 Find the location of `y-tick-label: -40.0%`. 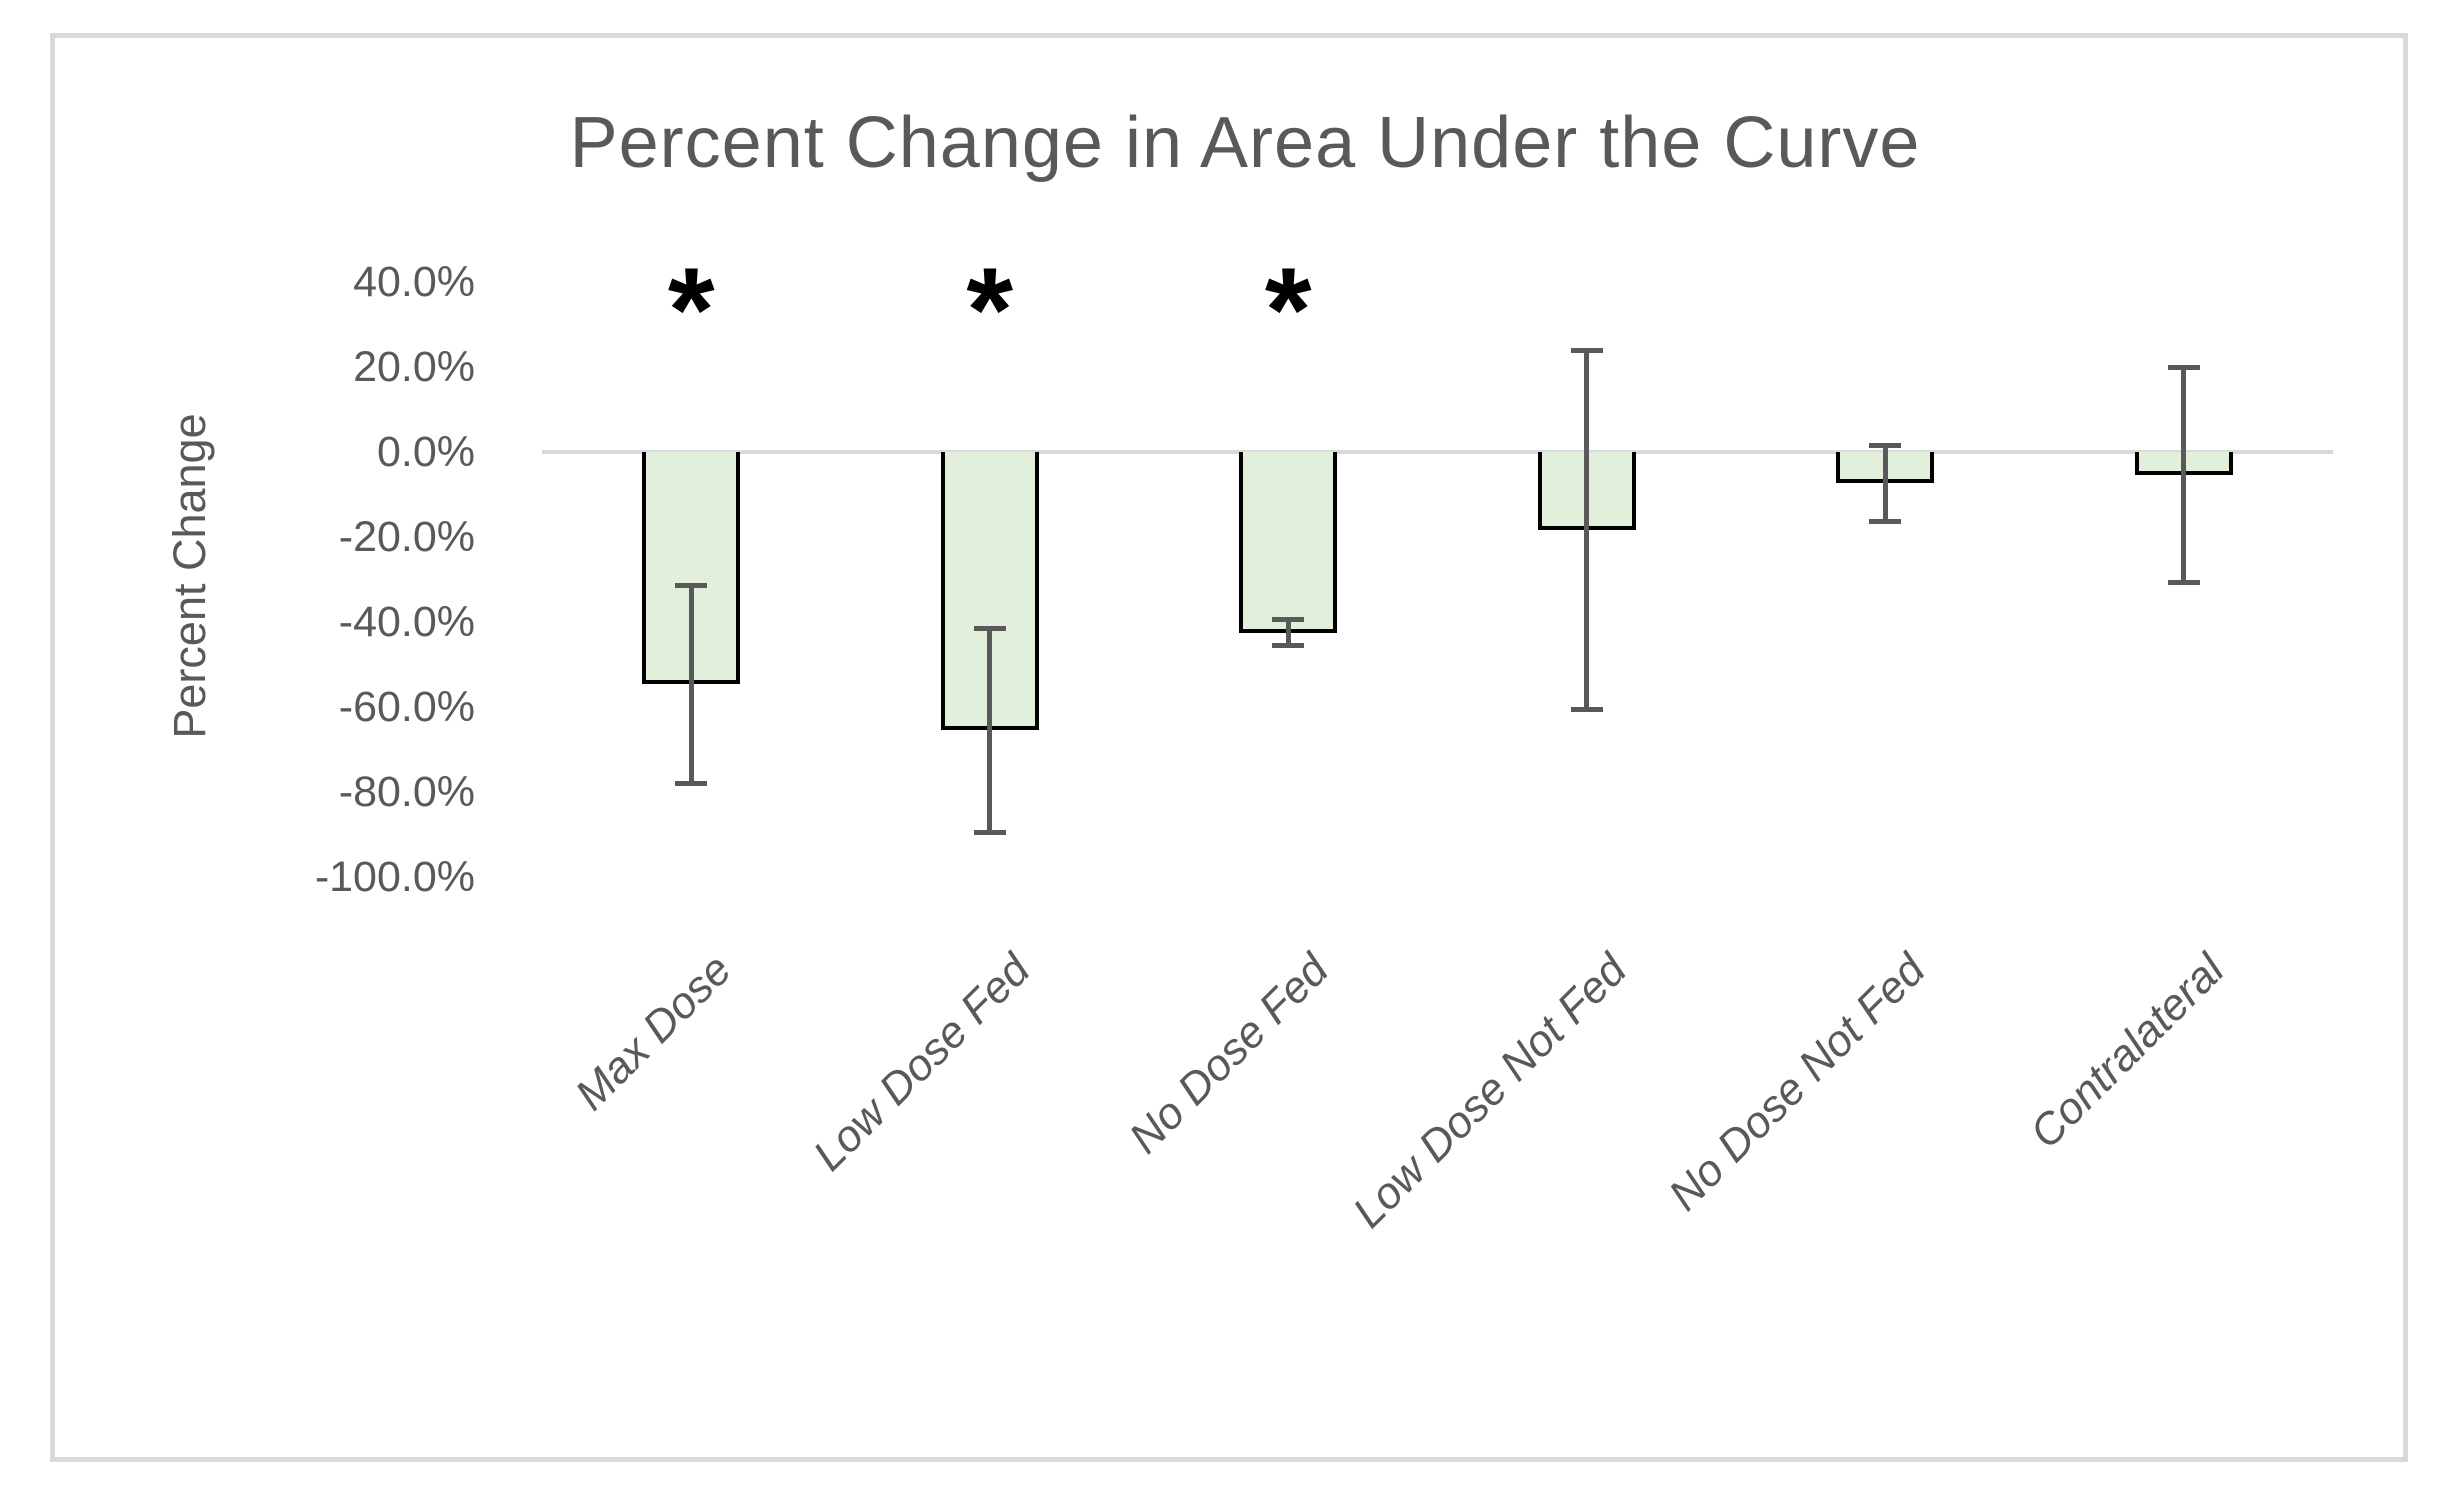

y-tick-label: -40.0% is located at coordinates (406, 622).